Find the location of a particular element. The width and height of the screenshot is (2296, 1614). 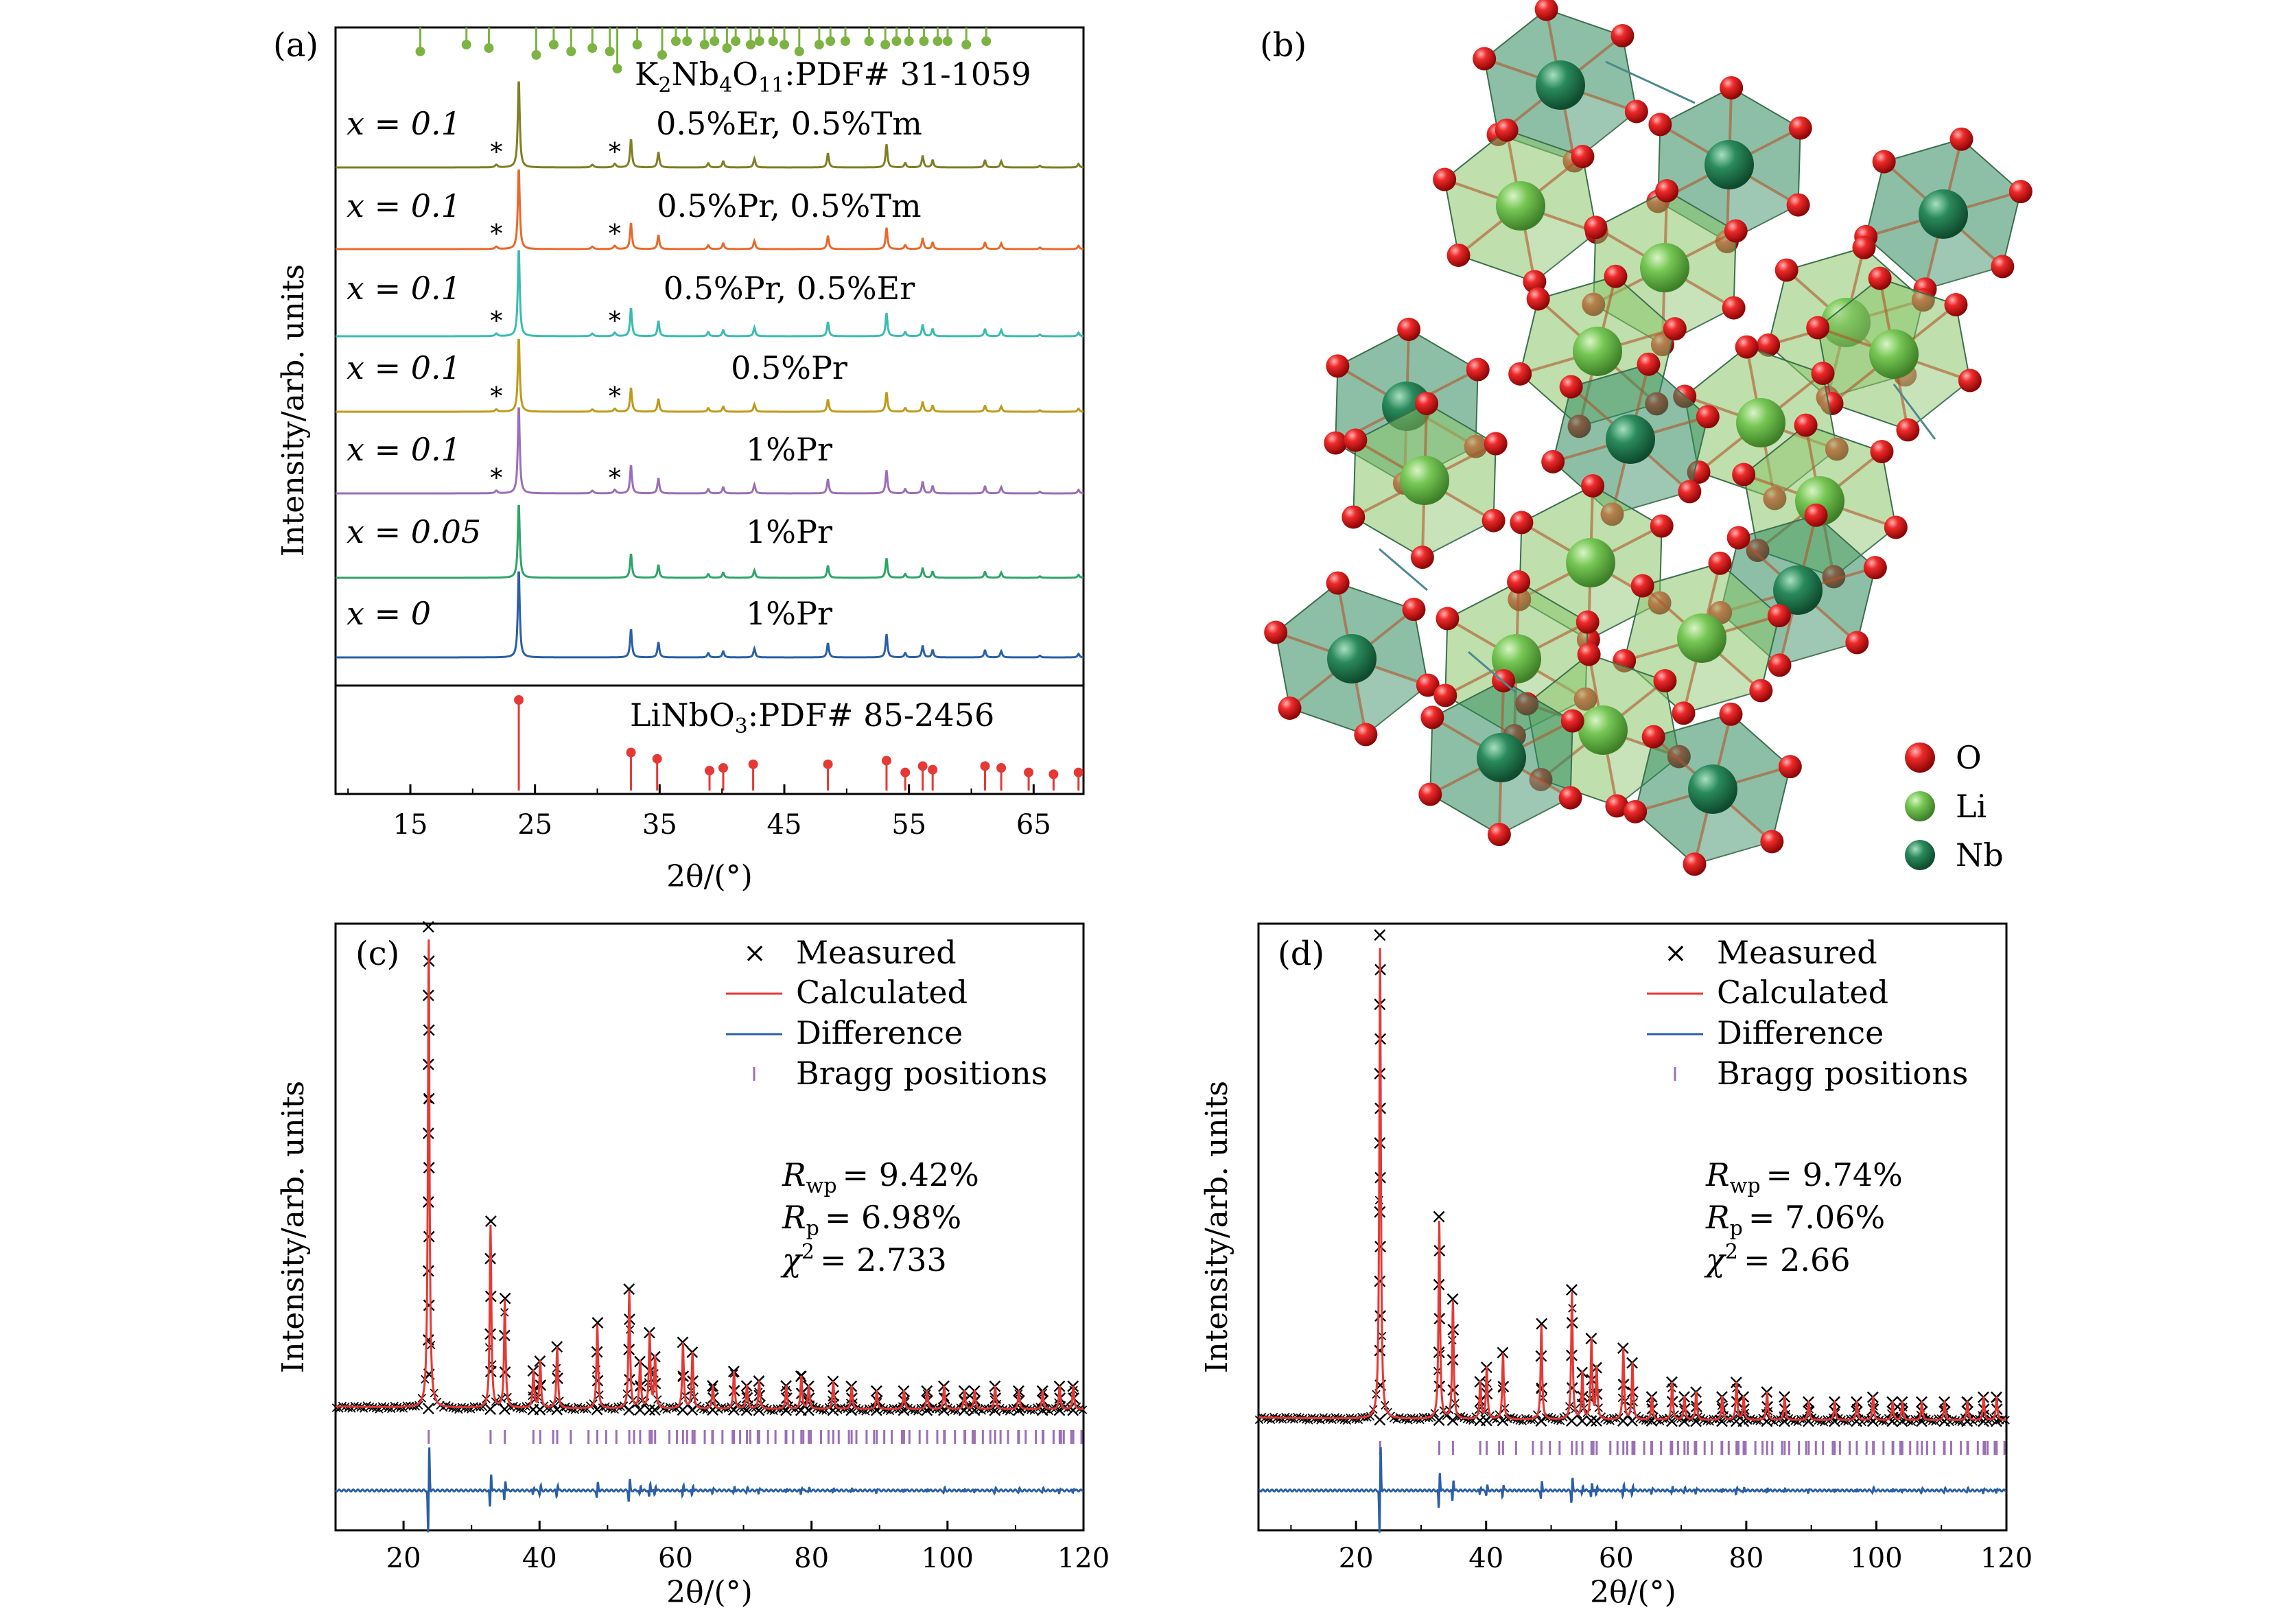

panel-d-frame is located at coordinates (1632, 1227).